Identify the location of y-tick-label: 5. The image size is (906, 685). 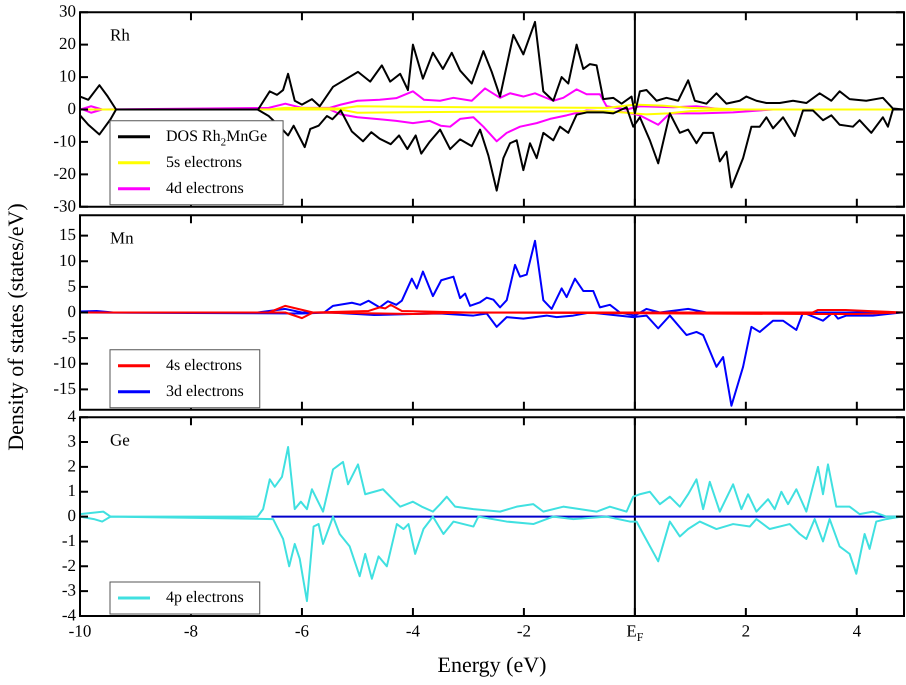
(72, 286).